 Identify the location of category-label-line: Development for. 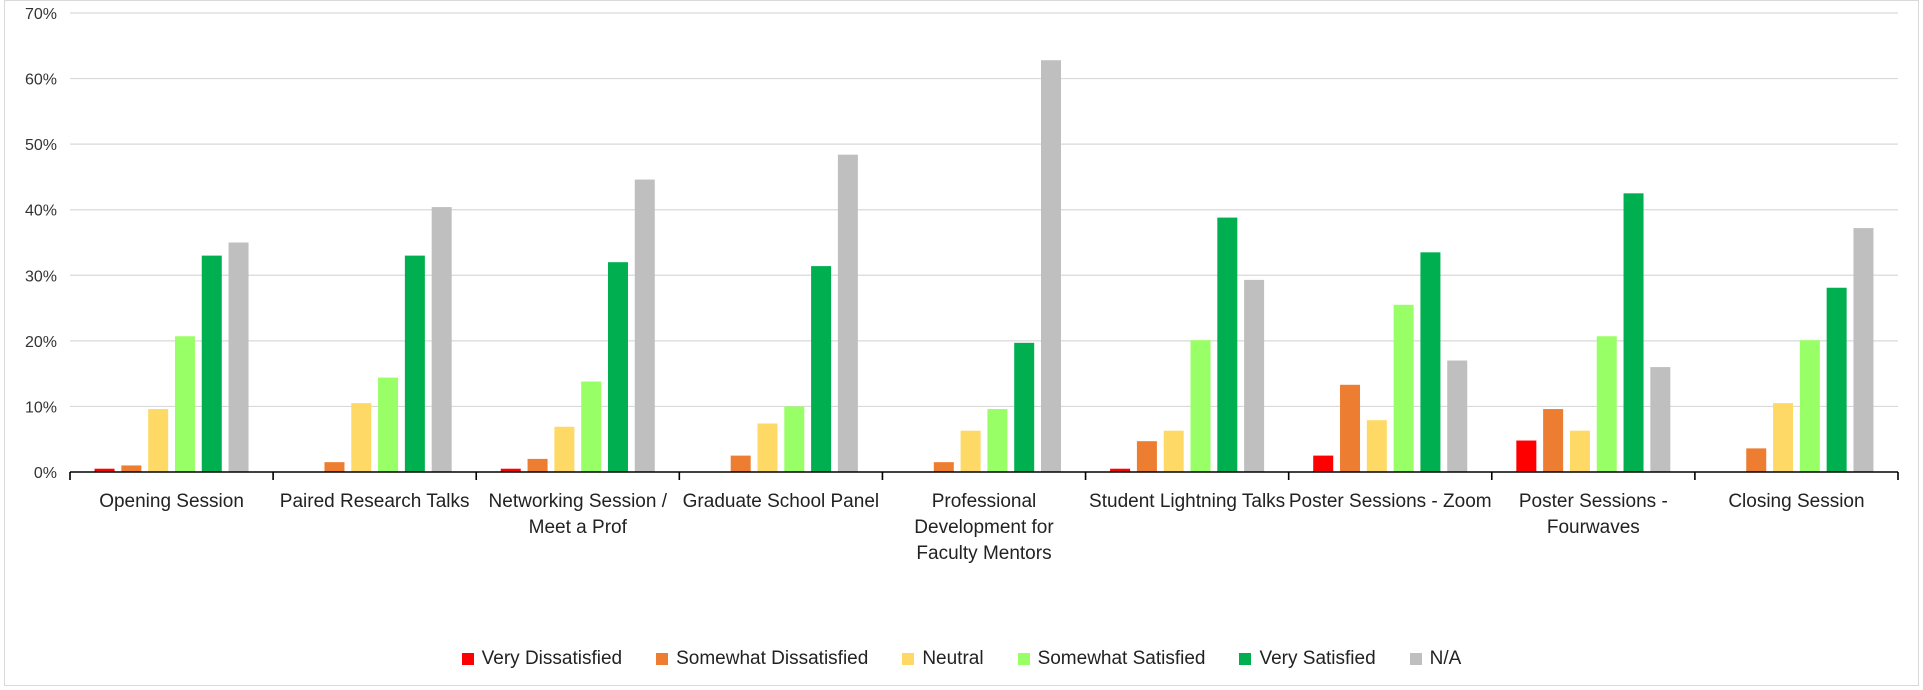
(984, 527).